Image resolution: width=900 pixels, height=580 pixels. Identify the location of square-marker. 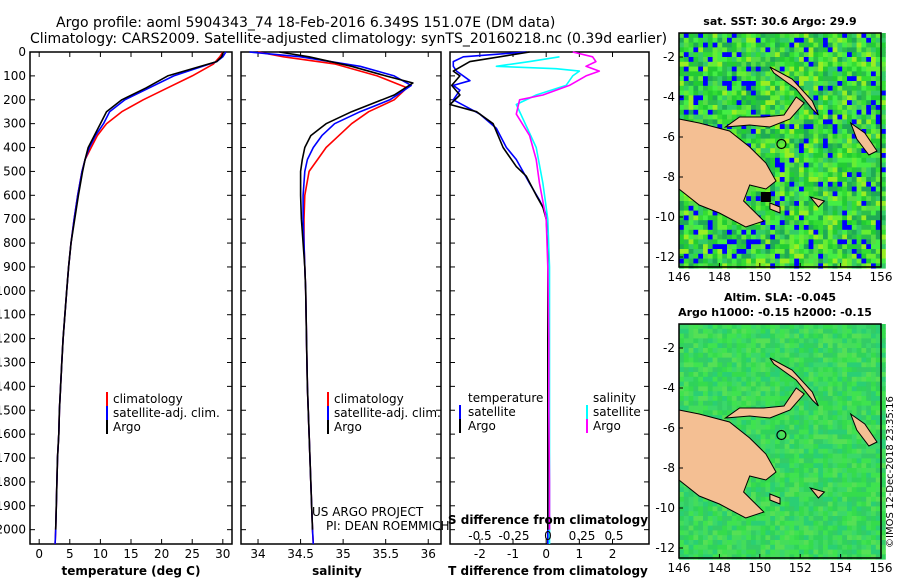
(765, 197).